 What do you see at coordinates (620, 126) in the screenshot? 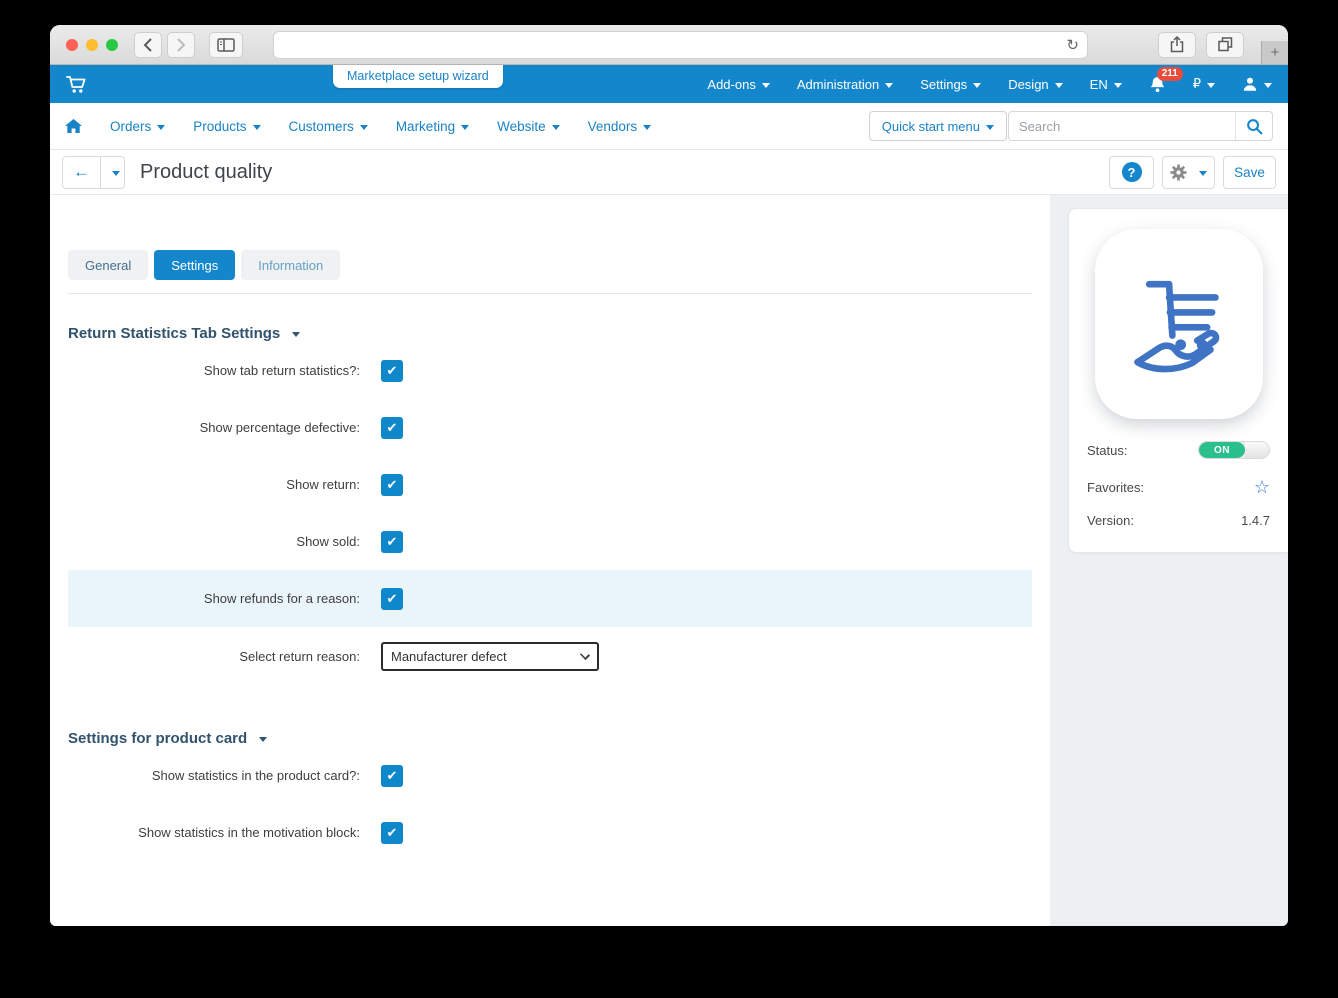
I see `nav-vendors: Vendors` at bounding box center [620, 126].